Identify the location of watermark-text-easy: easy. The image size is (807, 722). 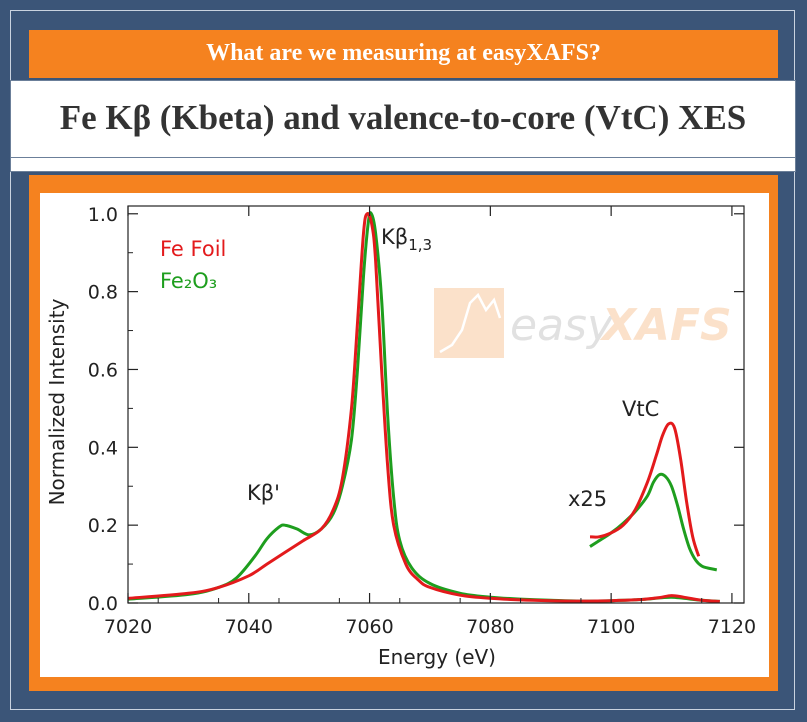
(562, 325).